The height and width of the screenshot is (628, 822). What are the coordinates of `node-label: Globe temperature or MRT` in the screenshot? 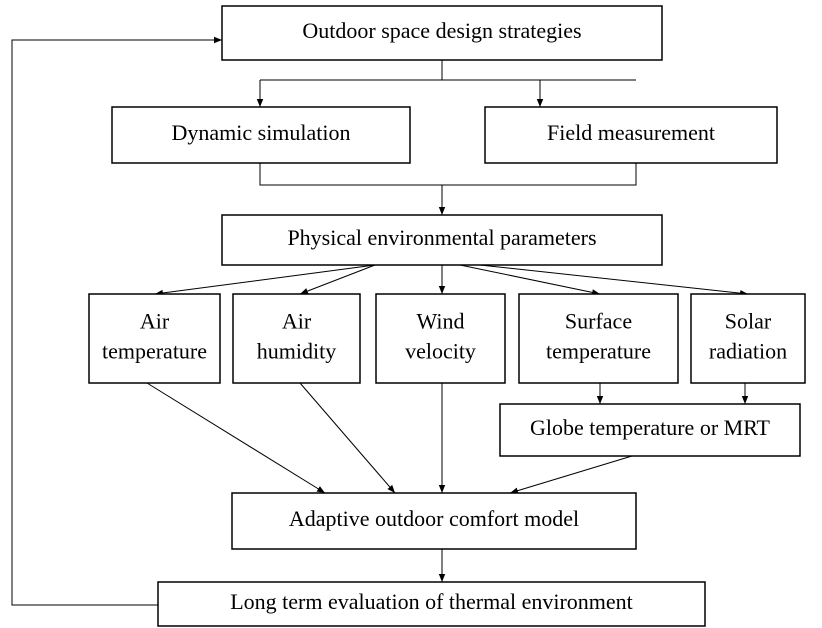 It's located at (650, 427).